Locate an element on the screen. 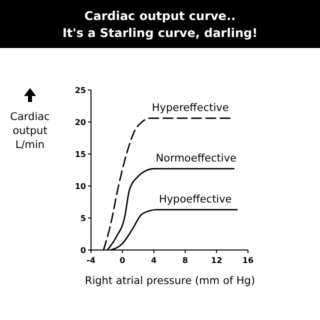 This screenshot has height=320, width=320. y-tick-label: 10 is located at coordinates (80, 186).